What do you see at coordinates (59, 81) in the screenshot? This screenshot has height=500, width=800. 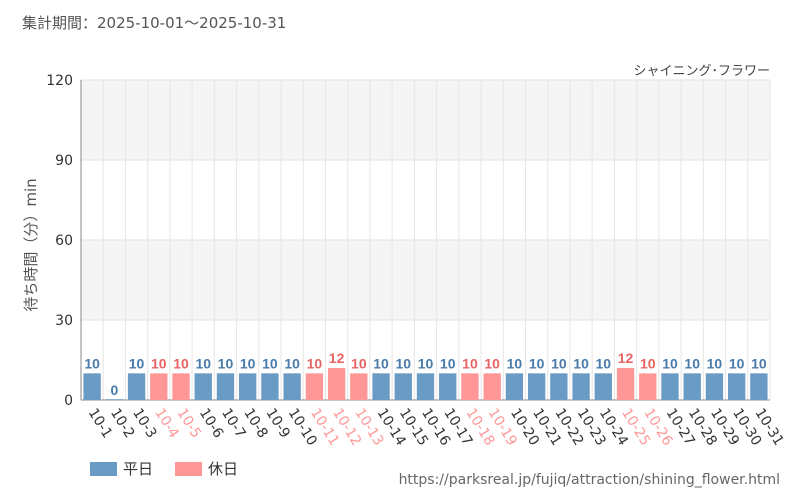 I see `y-tick-label: 120` at bounding box center [59, 81].